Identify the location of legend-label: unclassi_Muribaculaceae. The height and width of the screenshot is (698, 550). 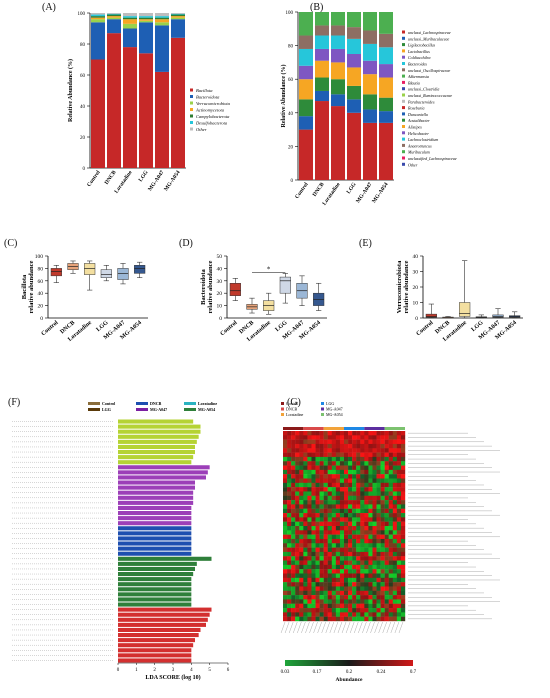
(429, 38).